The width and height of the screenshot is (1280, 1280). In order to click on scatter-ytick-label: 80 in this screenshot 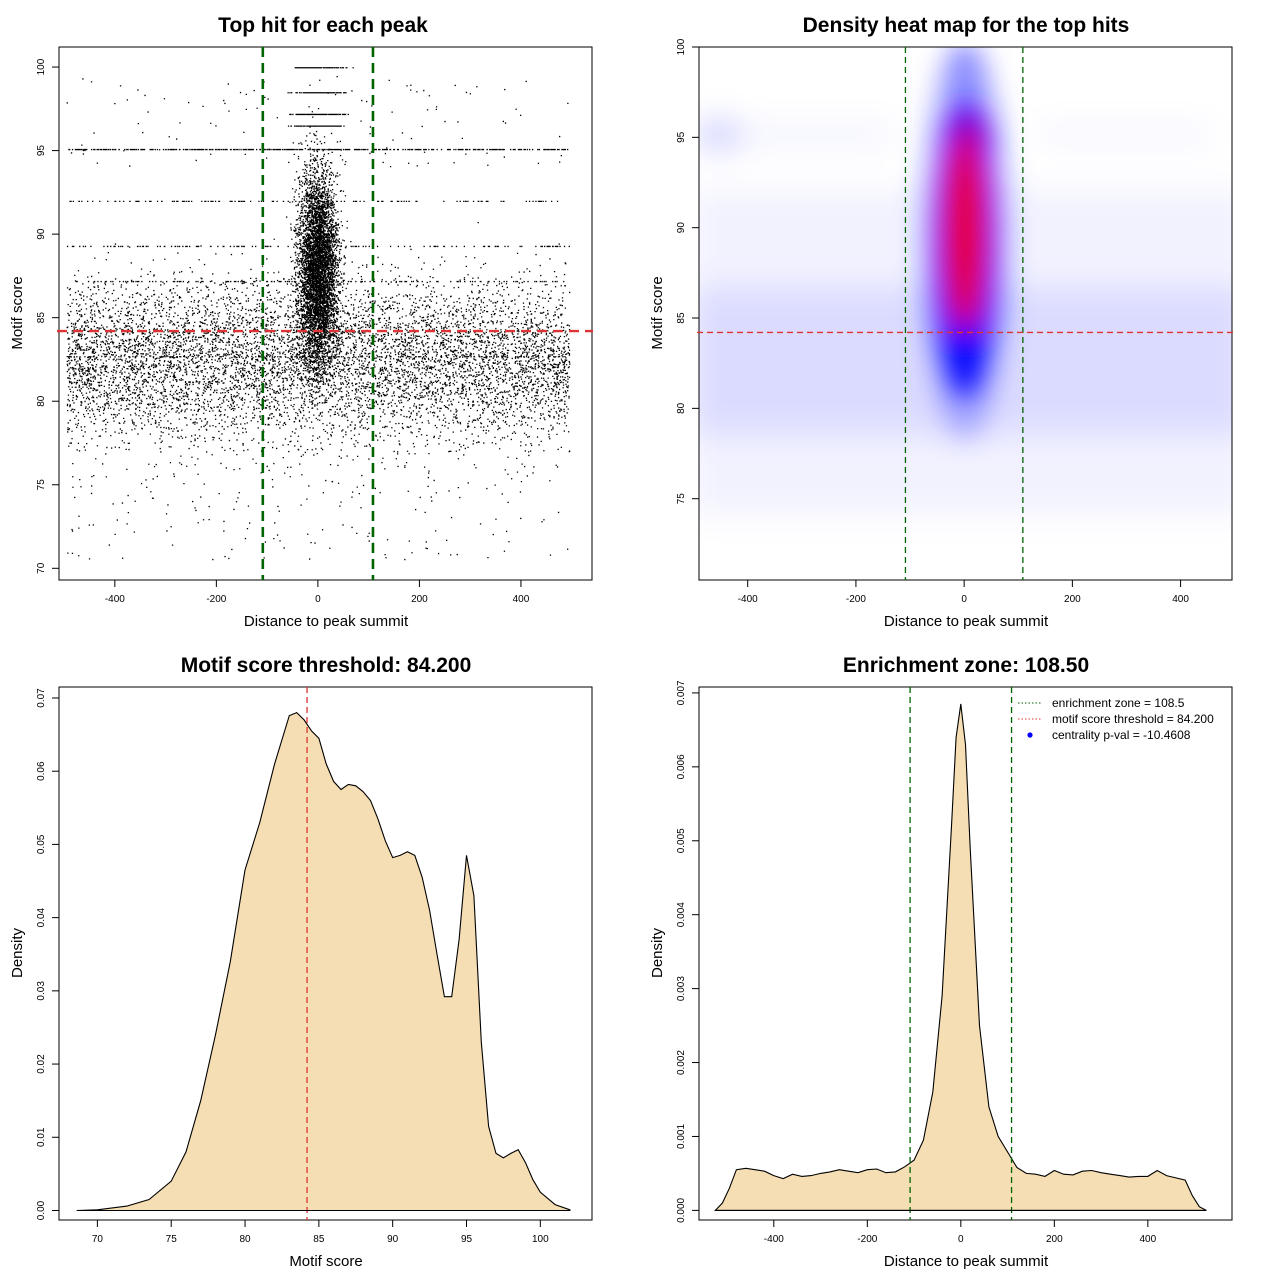, I will do `click(41, 401)`.